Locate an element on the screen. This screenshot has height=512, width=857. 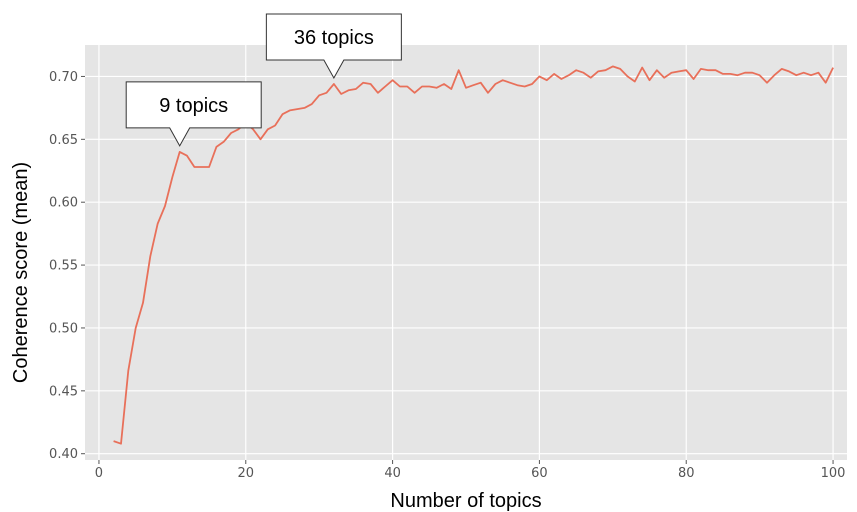
x-tick-label: 20 is located at coordinates (245, 473).